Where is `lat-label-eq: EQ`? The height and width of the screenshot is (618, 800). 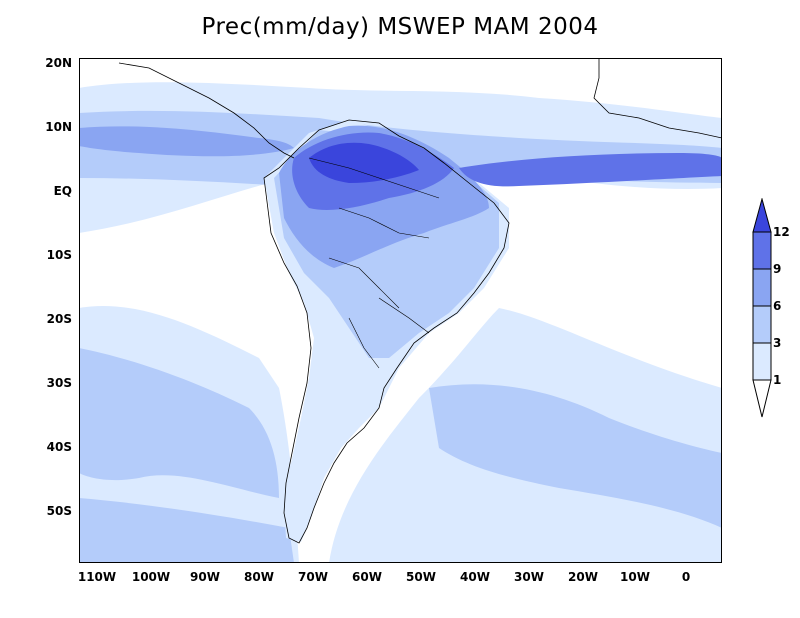
lat-label-eq: EQ is located at coordinates (62, 191).